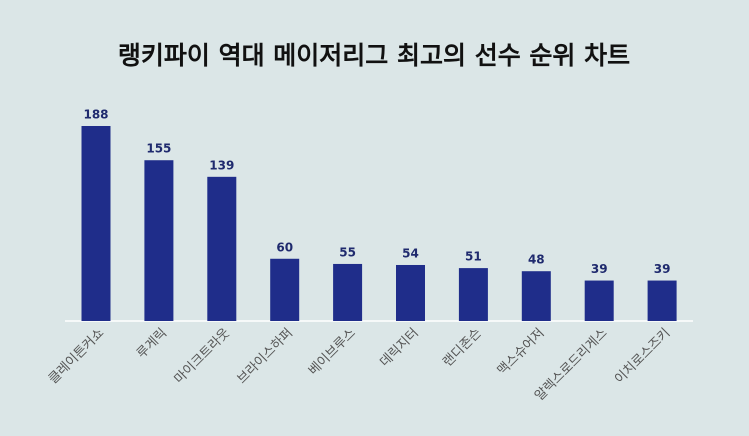  I want to click on value-label: 48, so click(536, 260).